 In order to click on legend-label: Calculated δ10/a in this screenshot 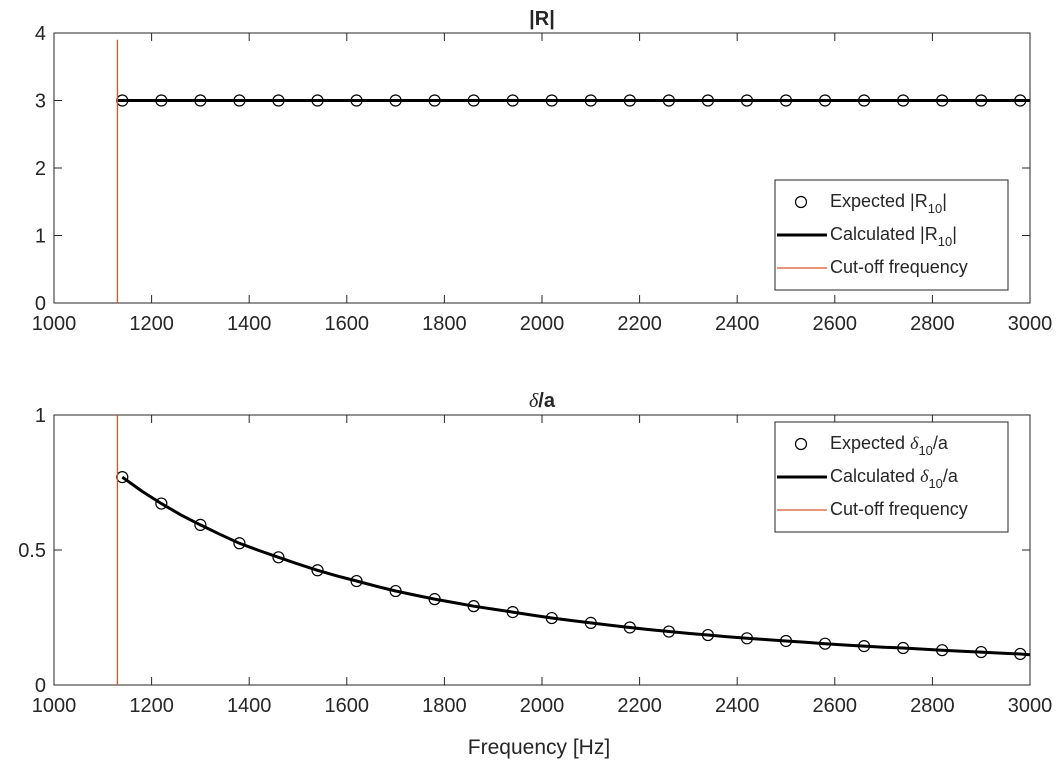, I will do `click(894, 478)`.